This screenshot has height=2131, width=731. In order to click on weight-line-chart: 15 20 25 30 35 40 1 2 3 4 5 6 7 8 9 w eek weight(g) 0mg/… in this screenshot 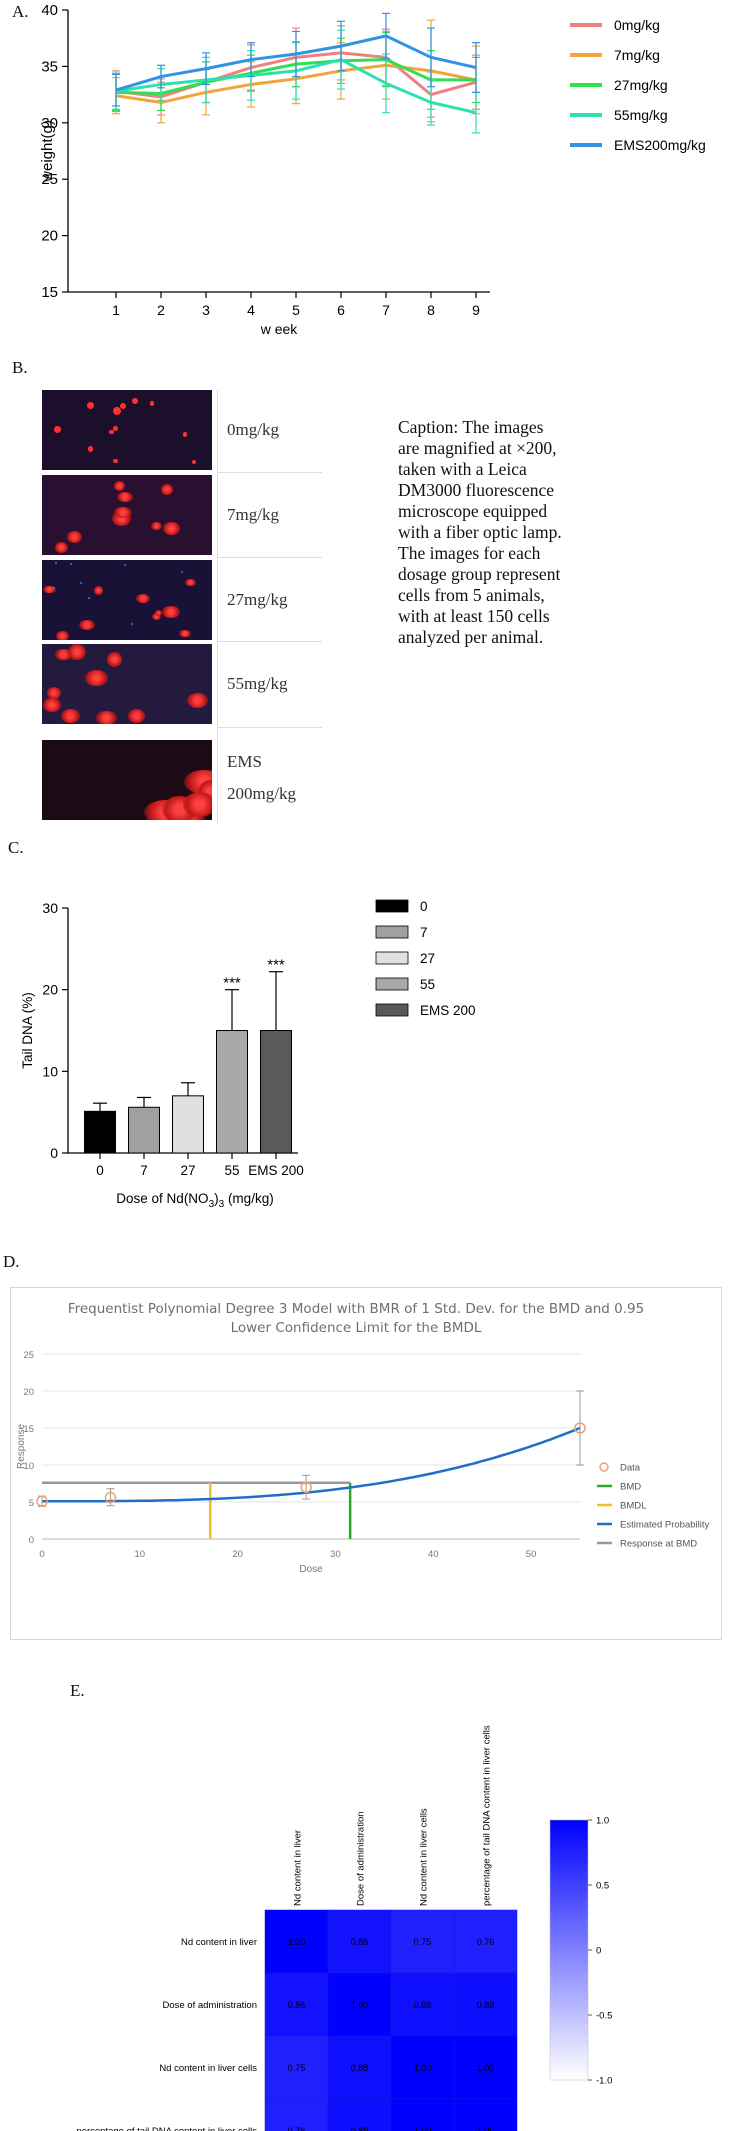, I will do `click(372, 169)`.